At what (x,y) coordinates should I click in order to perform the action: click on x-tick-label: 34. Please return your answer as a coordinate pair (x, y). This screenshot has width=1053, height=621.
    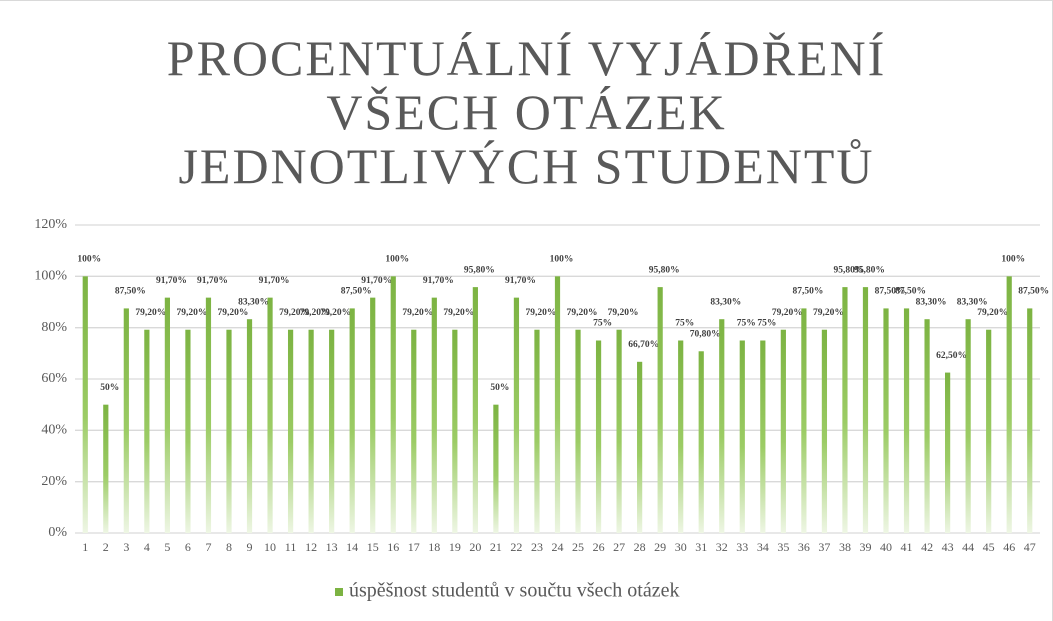
    Looking at the image, I should click on (763, 547).